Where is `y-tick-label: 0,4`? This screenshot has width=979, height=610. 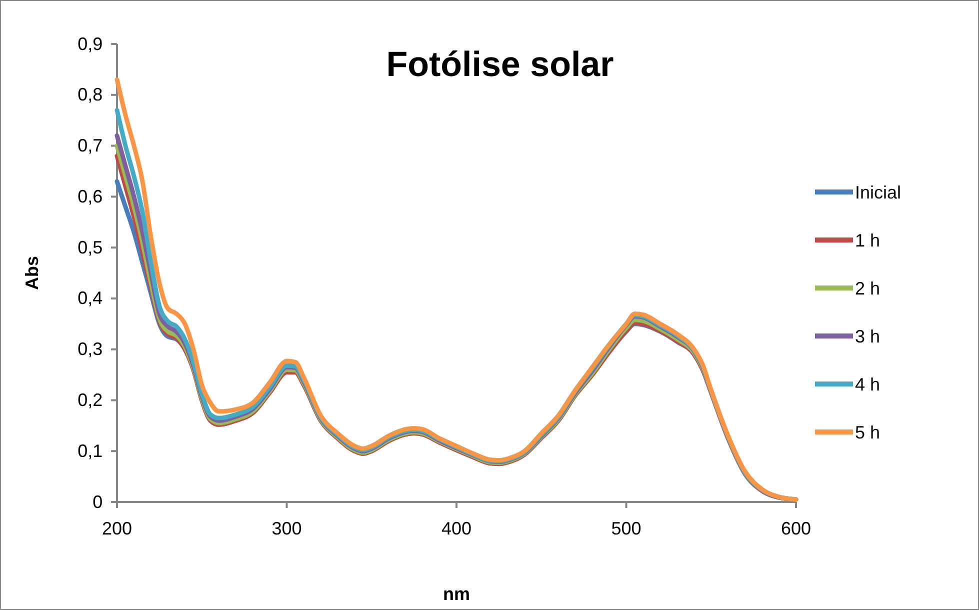
y-tick-label: 0,4 is located at coordinates (90, 298).